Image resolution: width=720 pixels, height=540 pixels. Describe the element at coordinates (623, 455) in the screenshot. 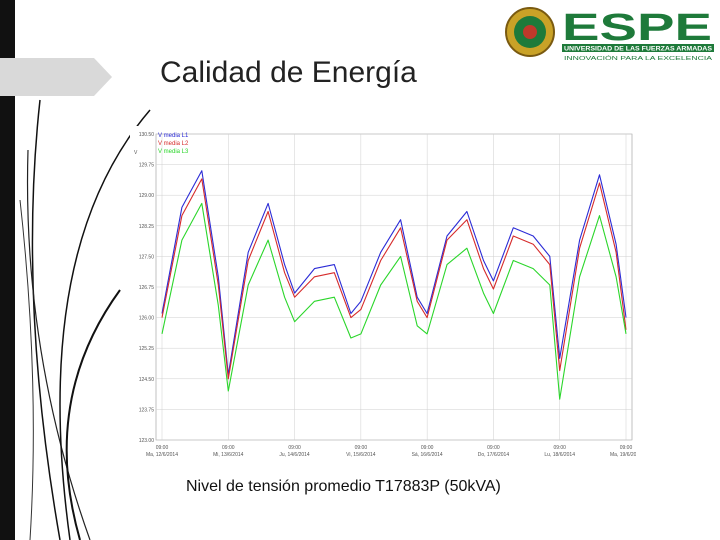

I see `x-tick-date: Ma, 19/6/2014` at that location.